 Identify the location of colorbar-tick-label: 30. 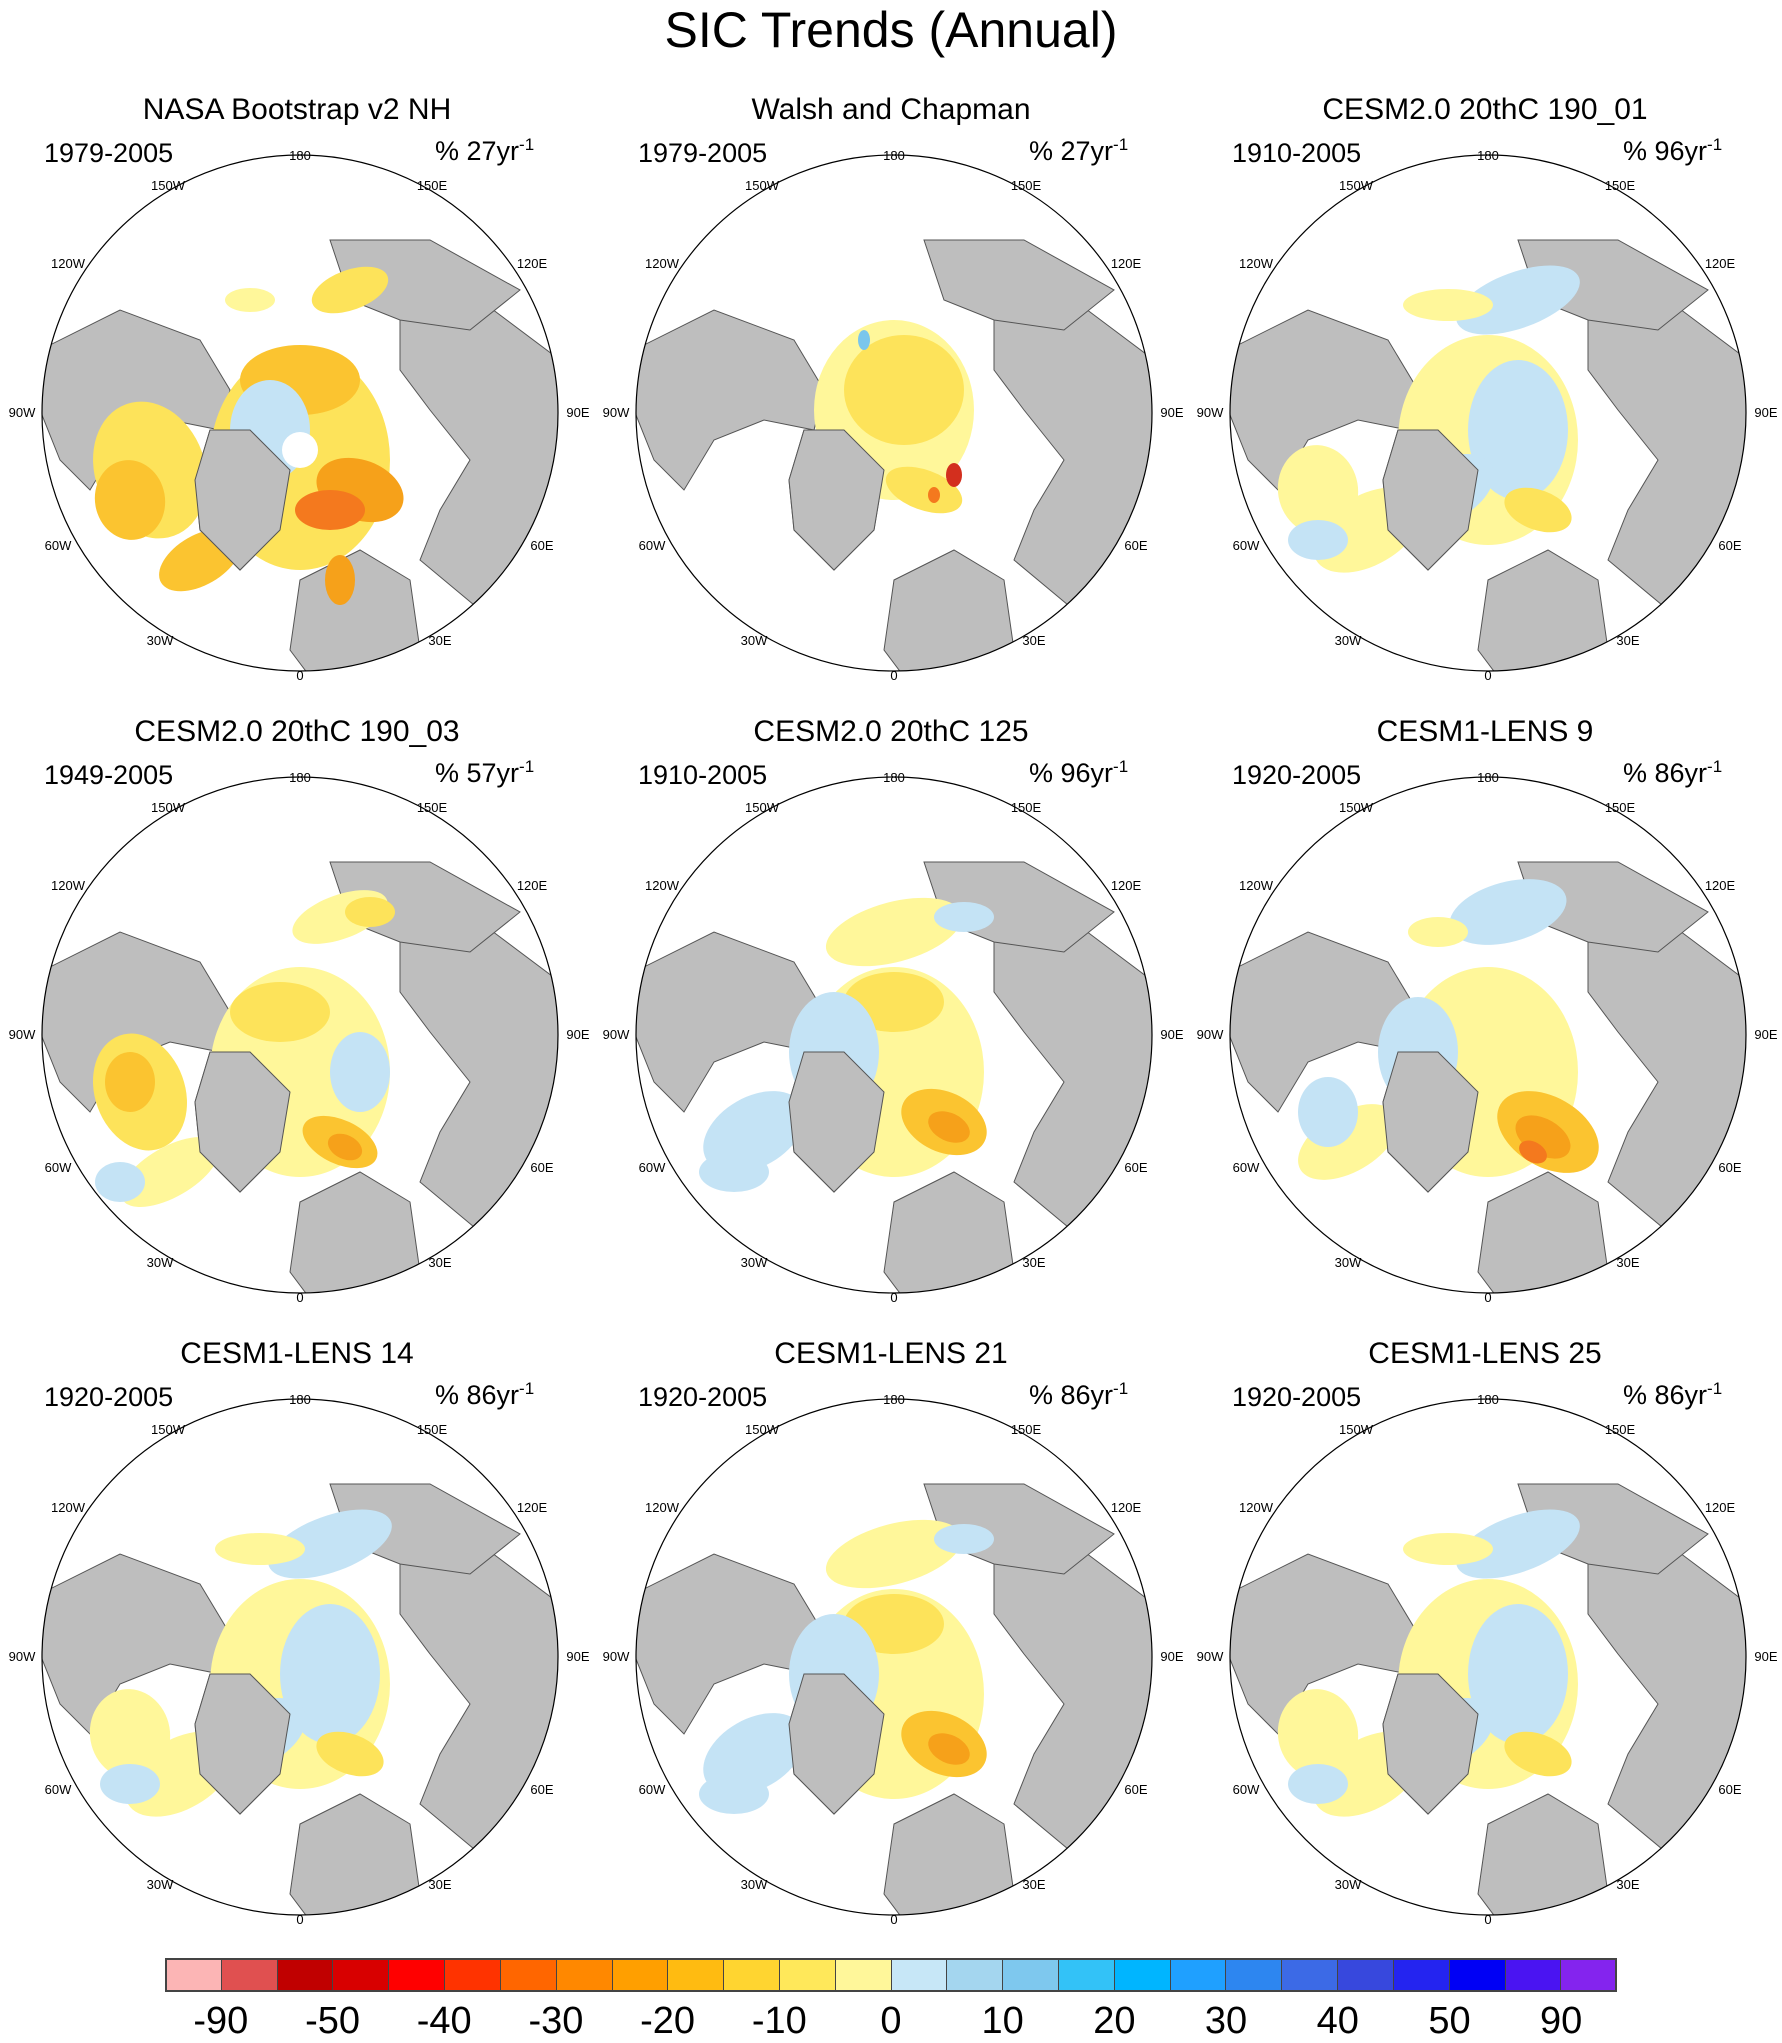
(1226, 2021).